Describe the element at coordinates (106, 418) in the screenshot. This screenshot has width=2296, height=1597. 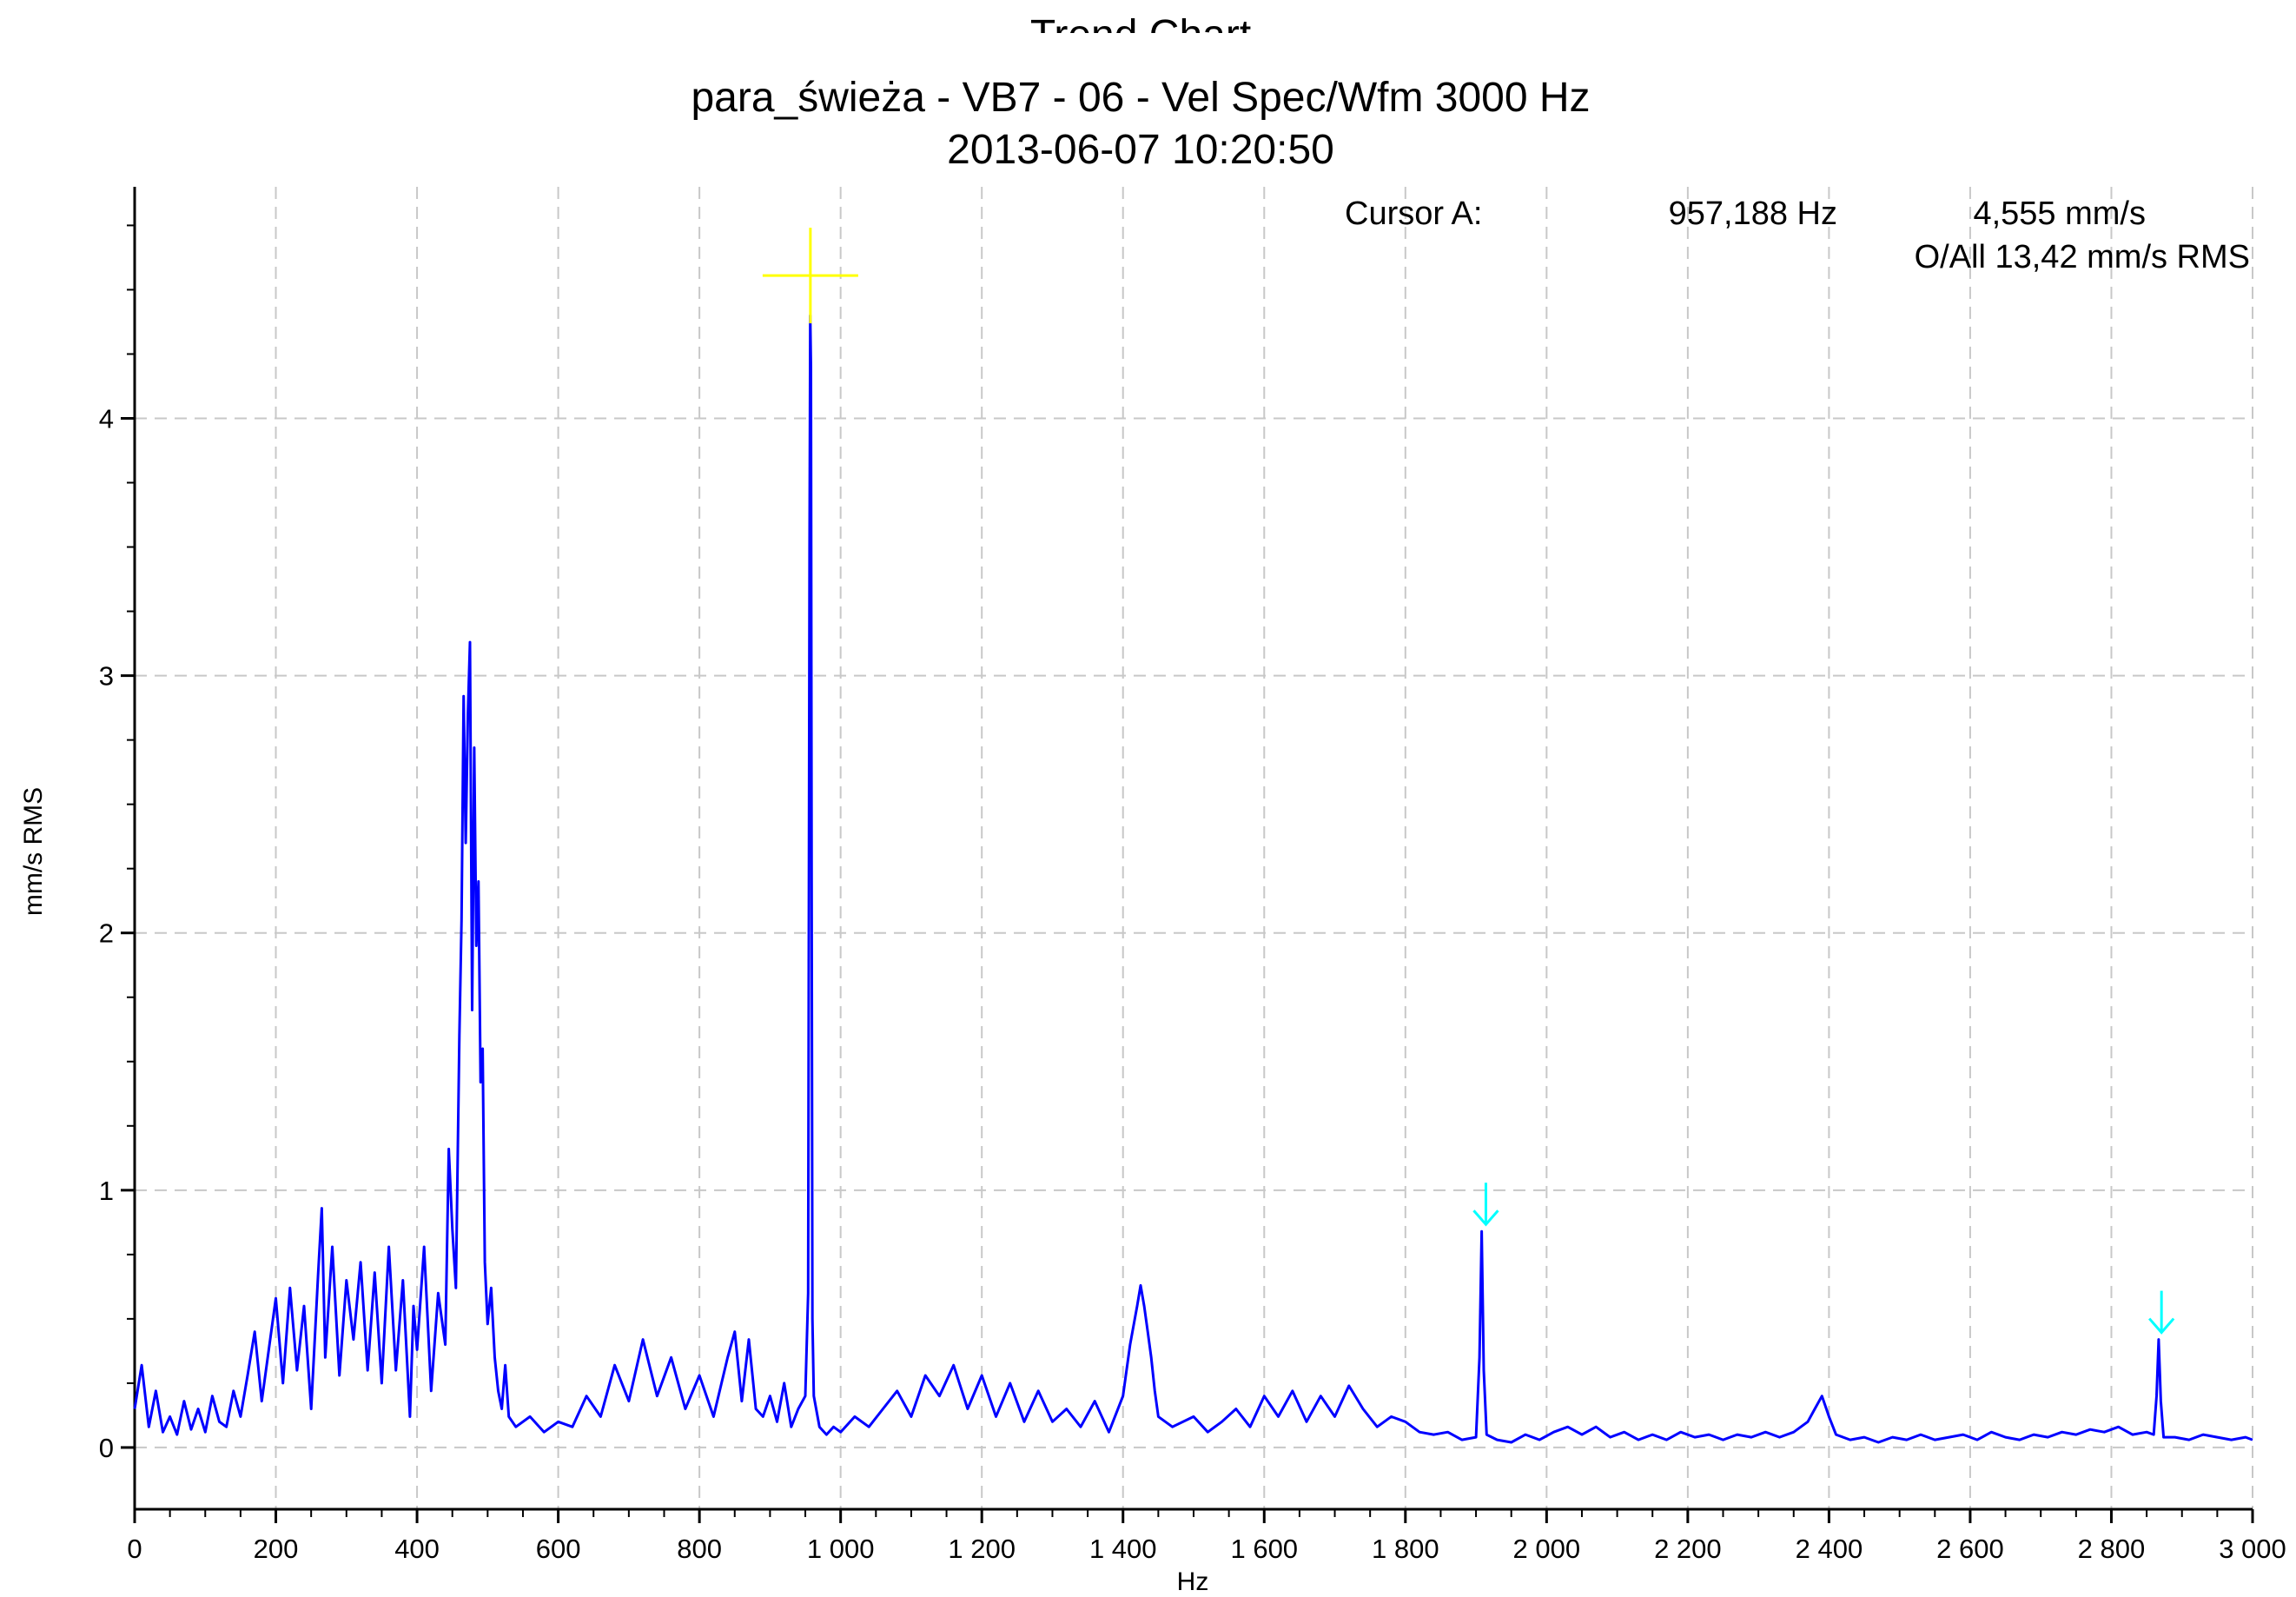
I see `y-tick-label: 4` at that location.